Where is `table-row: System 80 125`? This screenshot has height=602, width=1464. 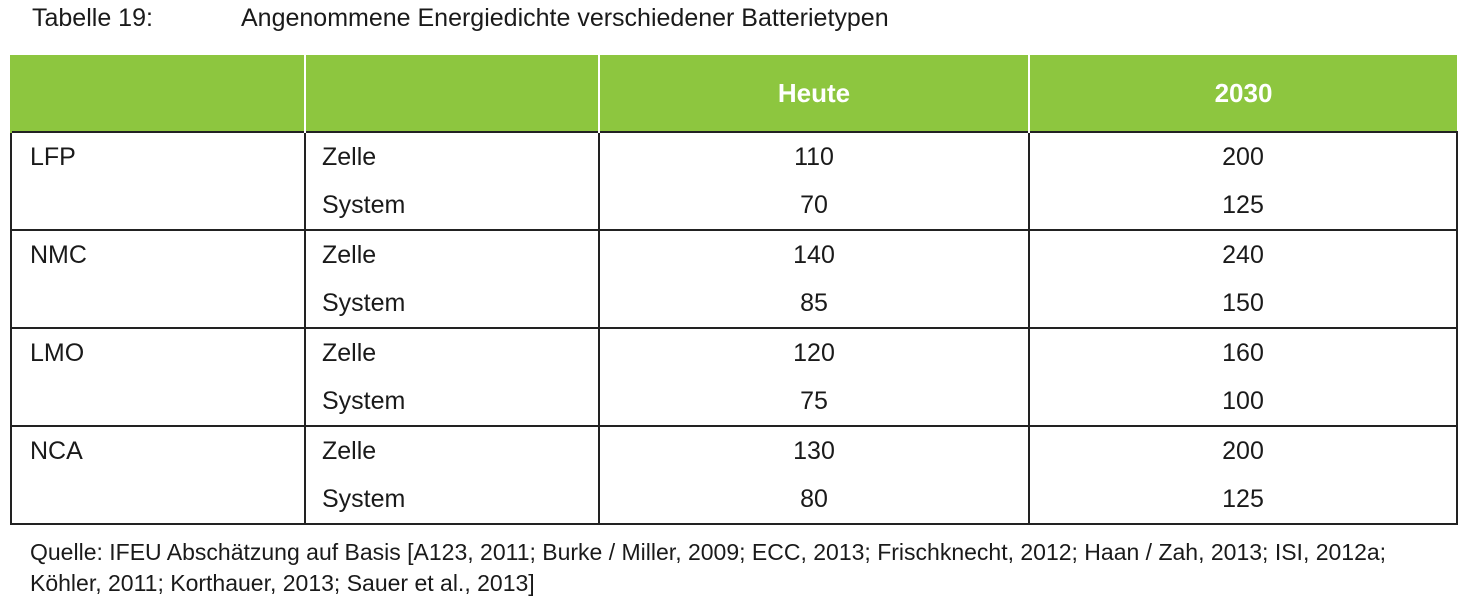 table-row: System 80 125 is located at coordinates (734, 500).